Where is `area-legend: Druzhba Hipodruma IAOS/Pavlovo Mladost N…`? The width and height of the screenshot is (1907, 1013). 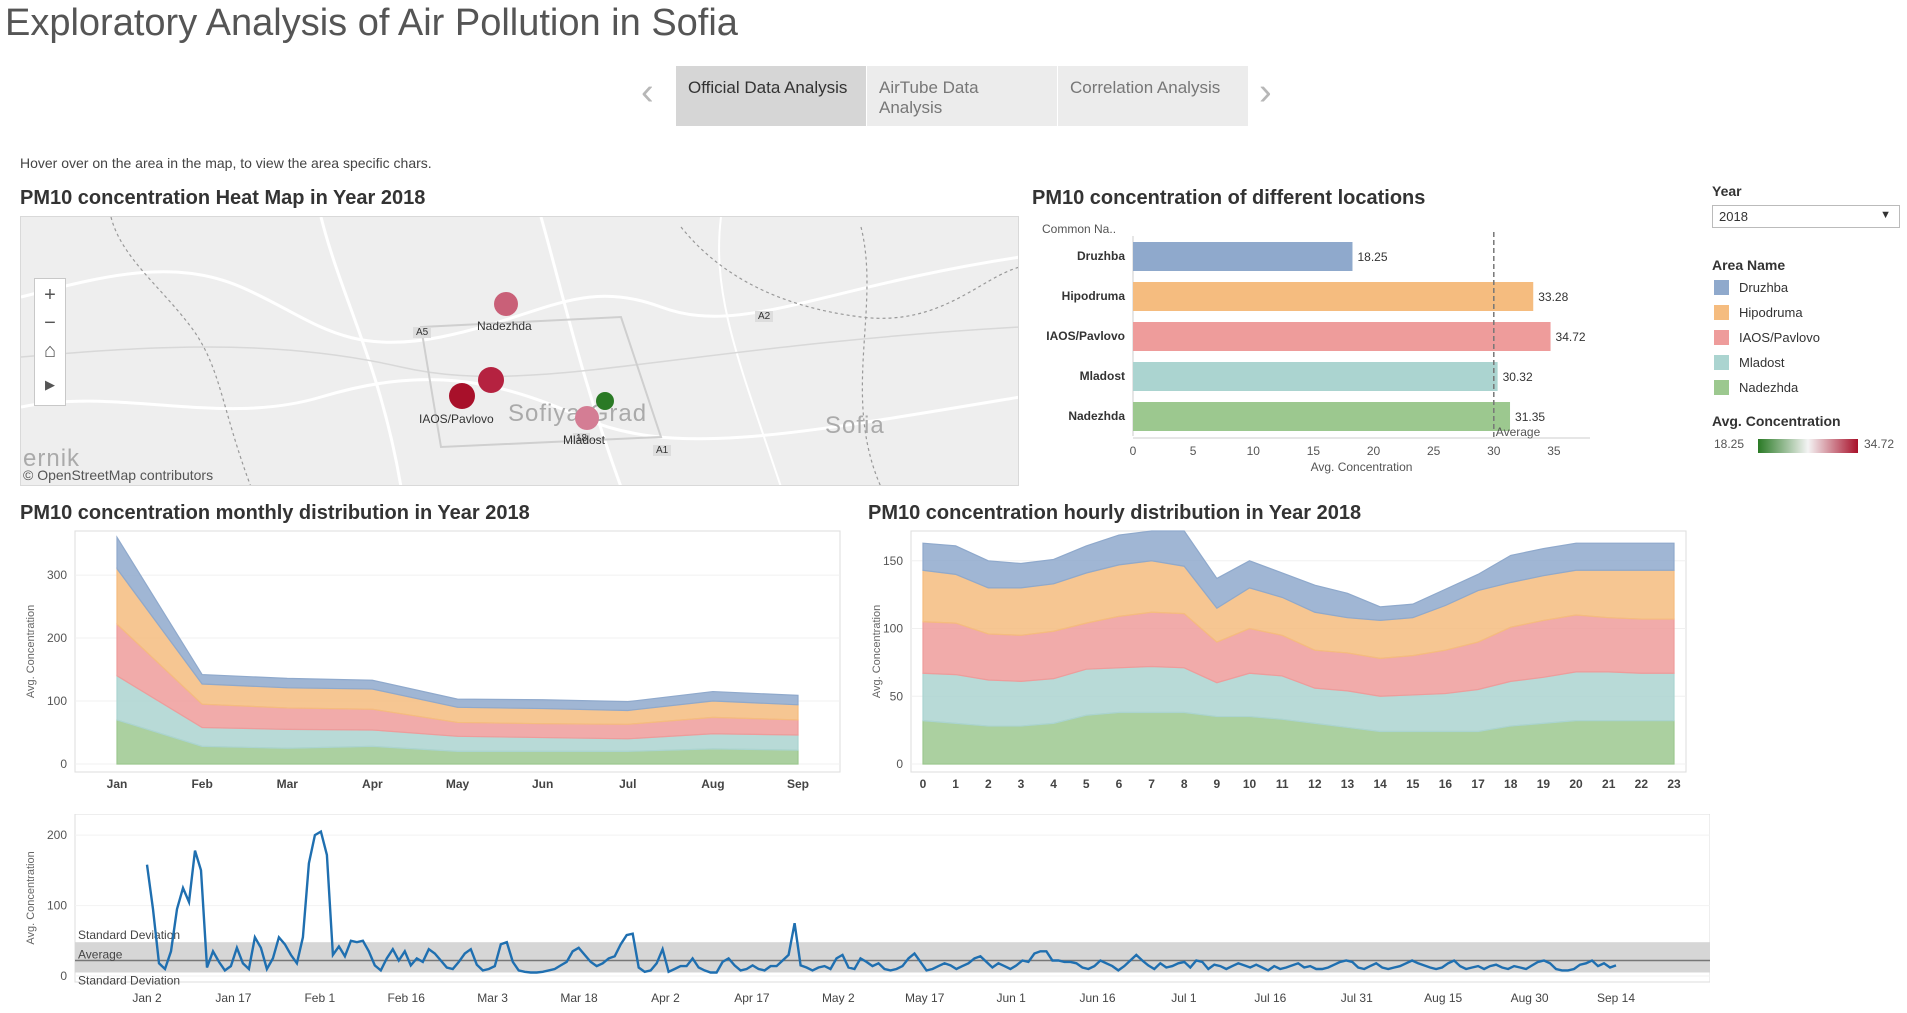 area-legend: Druzhba Hipodruma IAOS/Pavlovo Mladost N… is located at coordinates (1804, 345).